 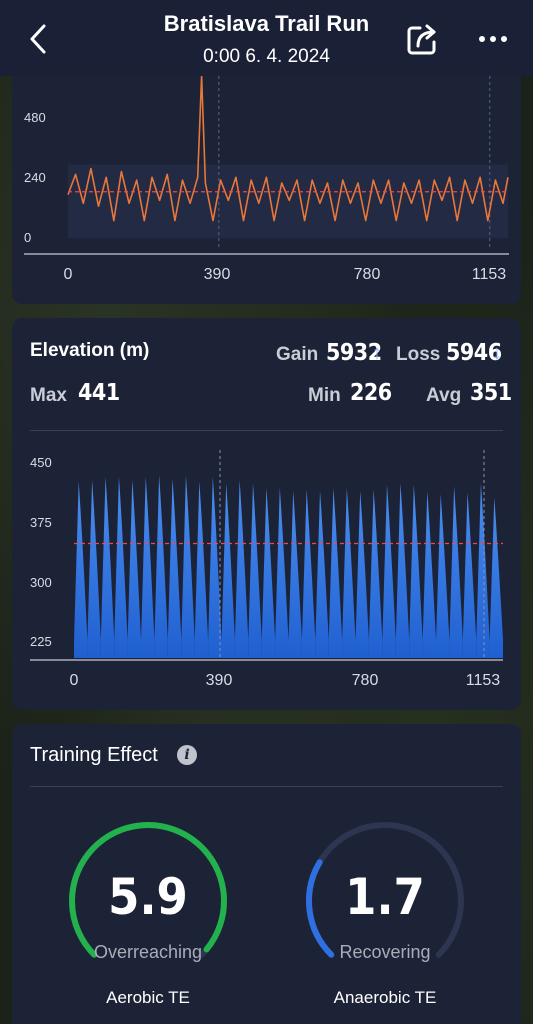 I want to click on anaerobic-gauge-ring, so click(x=385, y=890).